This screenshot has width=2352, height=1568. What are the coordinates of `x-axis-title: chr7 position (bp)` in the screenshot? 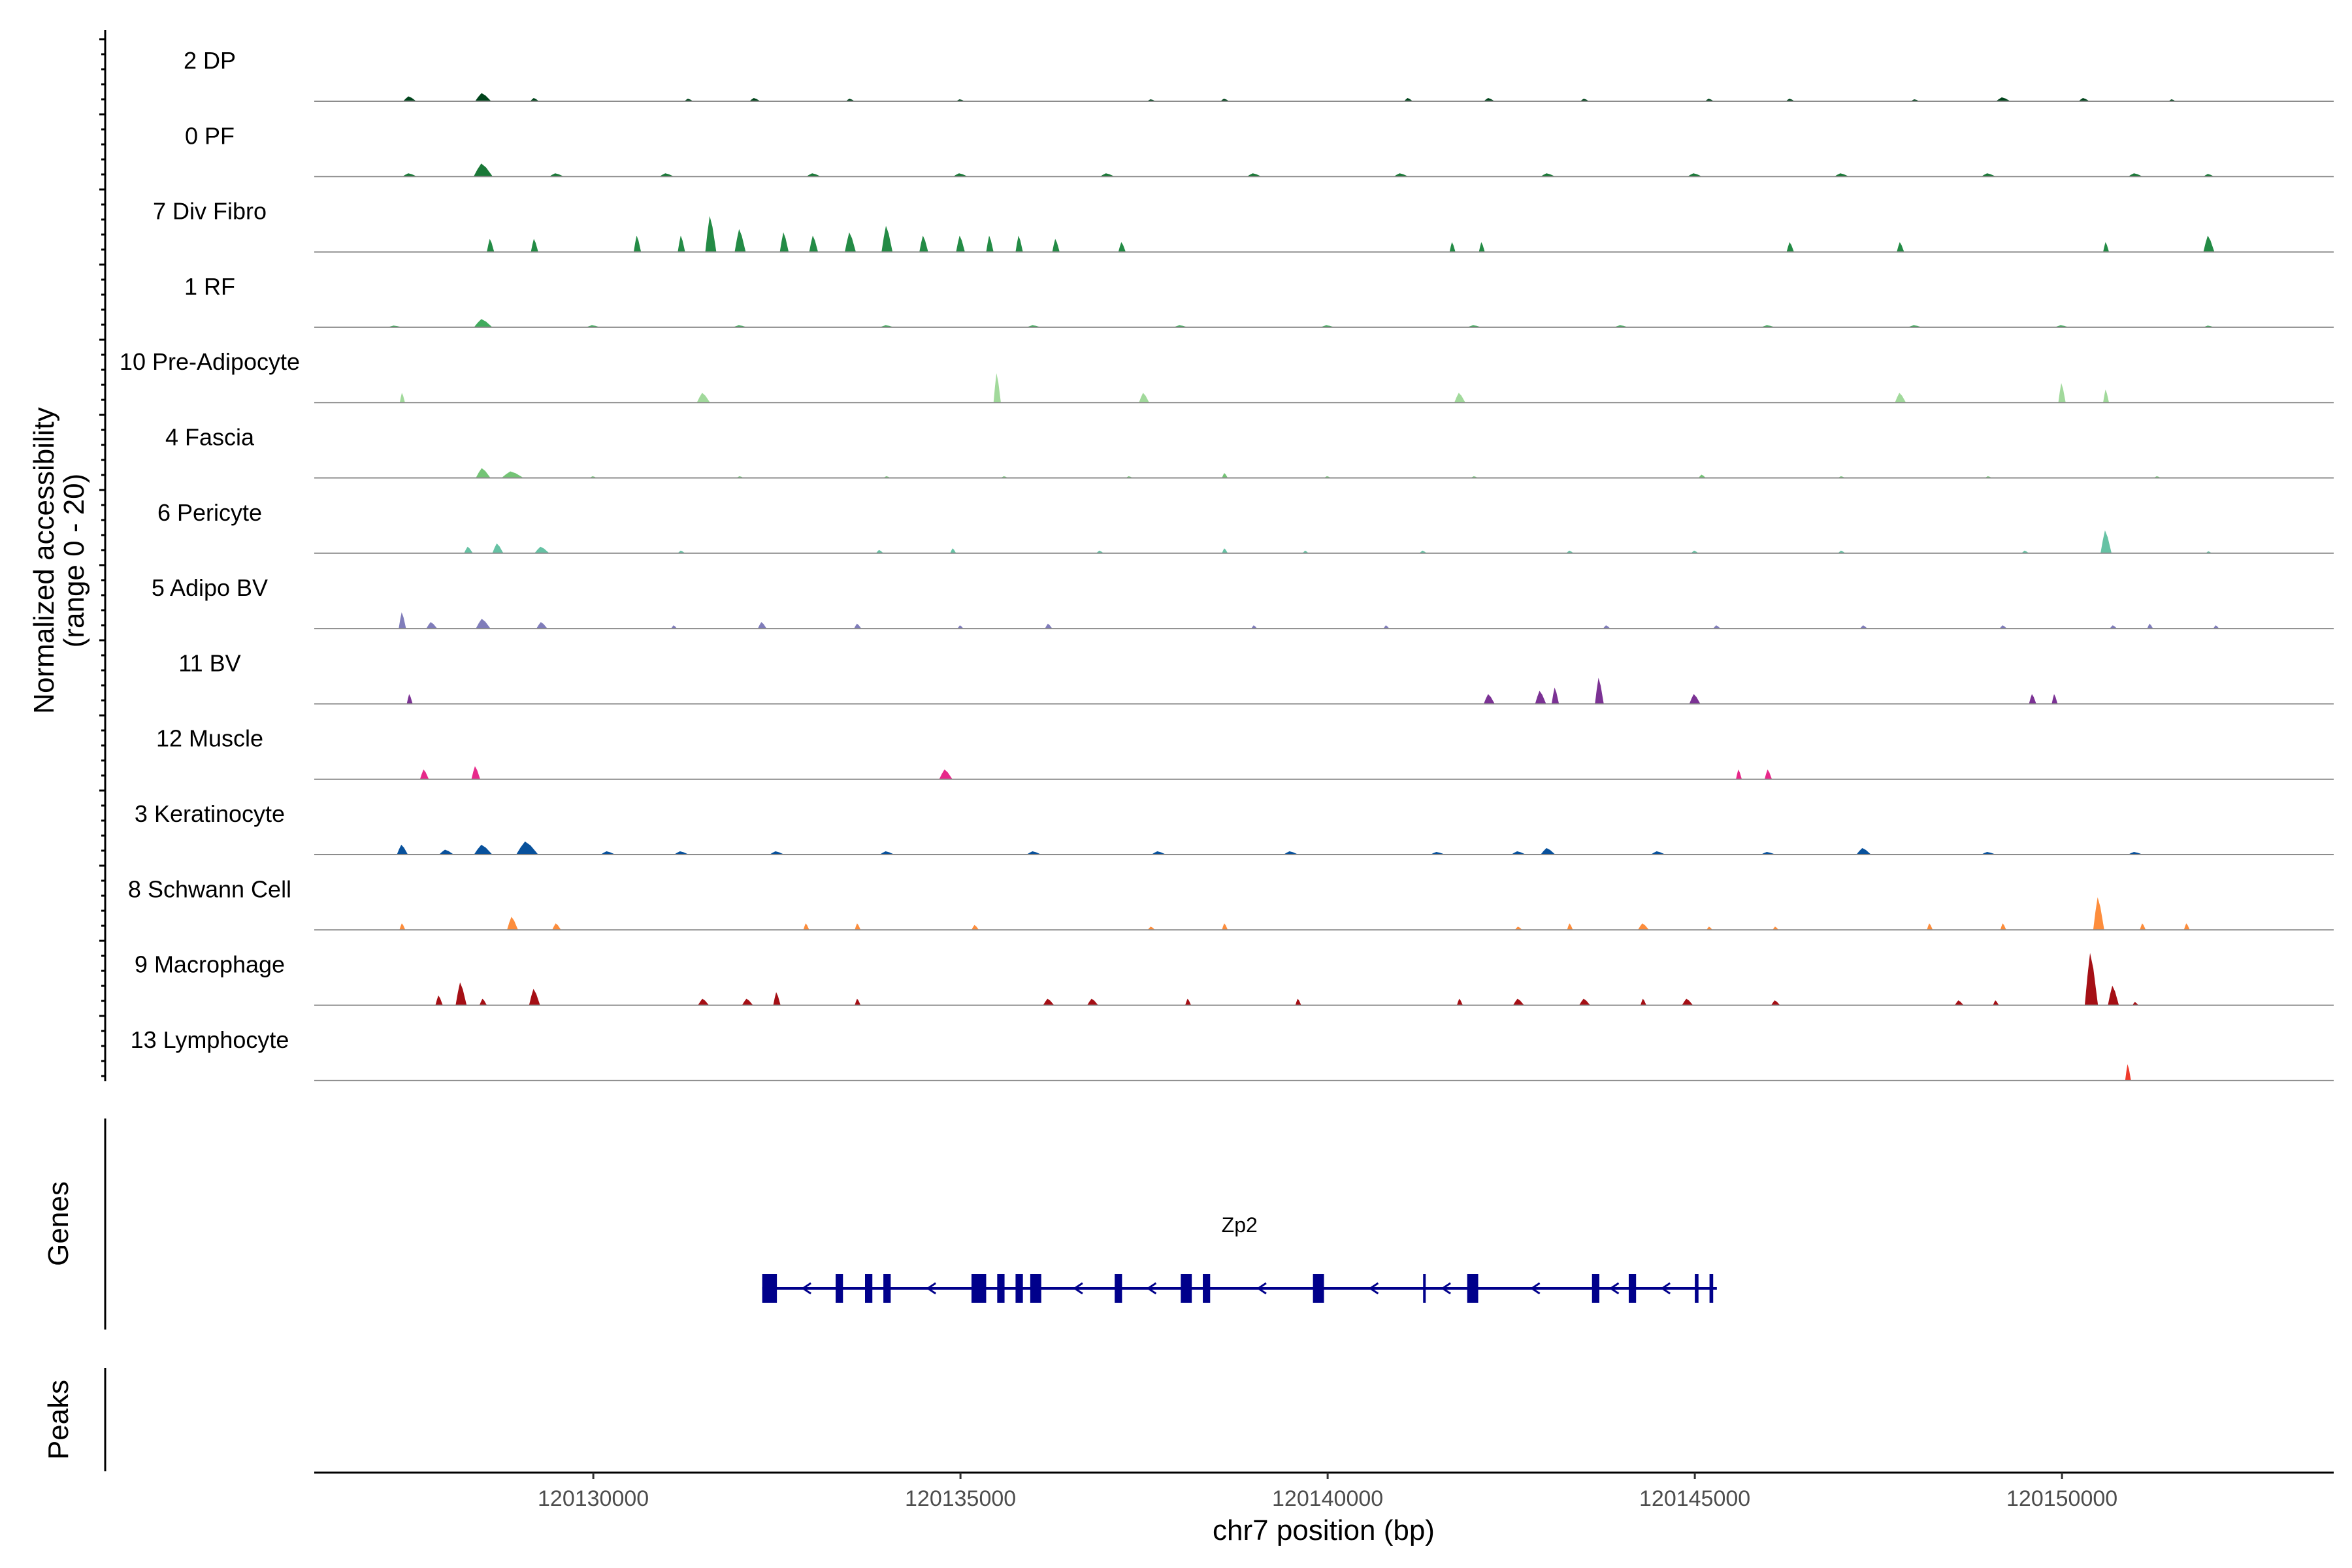 It's located at (1324, 1530).